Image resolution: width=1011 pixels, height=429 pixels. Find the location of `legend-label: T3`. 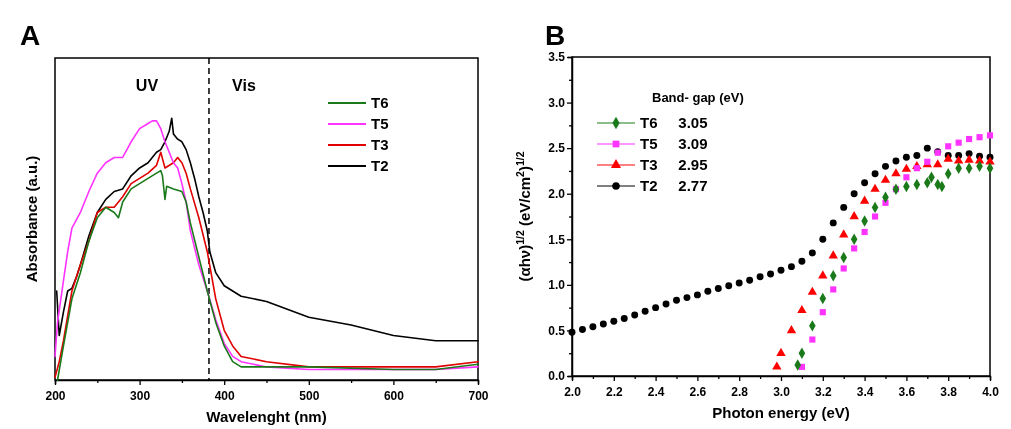

legend-label: T3 is located at coordinates (380, 144).